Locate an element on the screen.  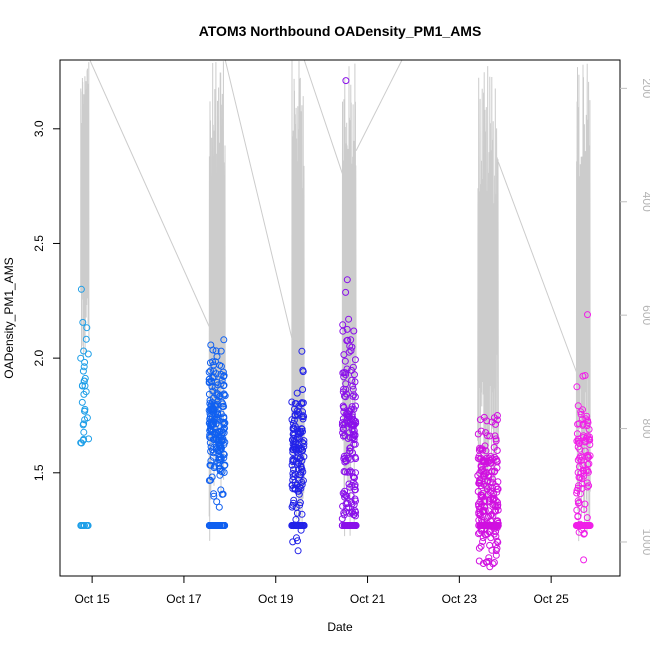
y-tick-label: 2.5 is located at coordinates (39, 243).